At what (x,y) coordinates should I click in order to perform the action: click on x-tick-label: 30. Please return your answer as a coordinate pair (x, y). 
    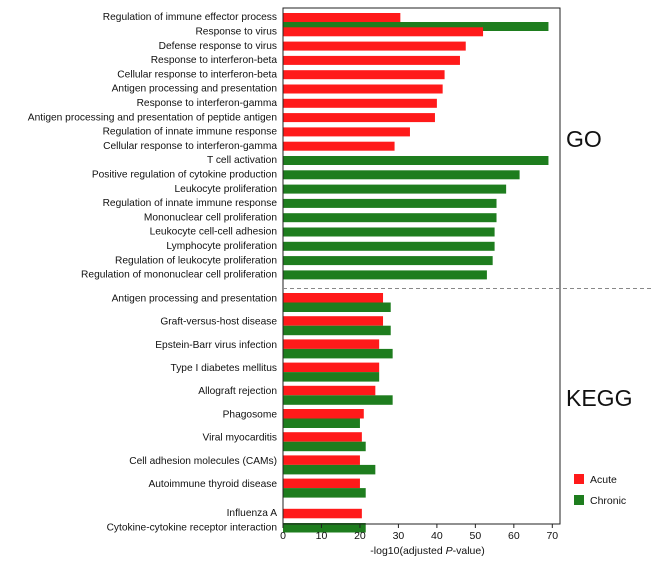
    Looking at the image, I should click on (399, 536).